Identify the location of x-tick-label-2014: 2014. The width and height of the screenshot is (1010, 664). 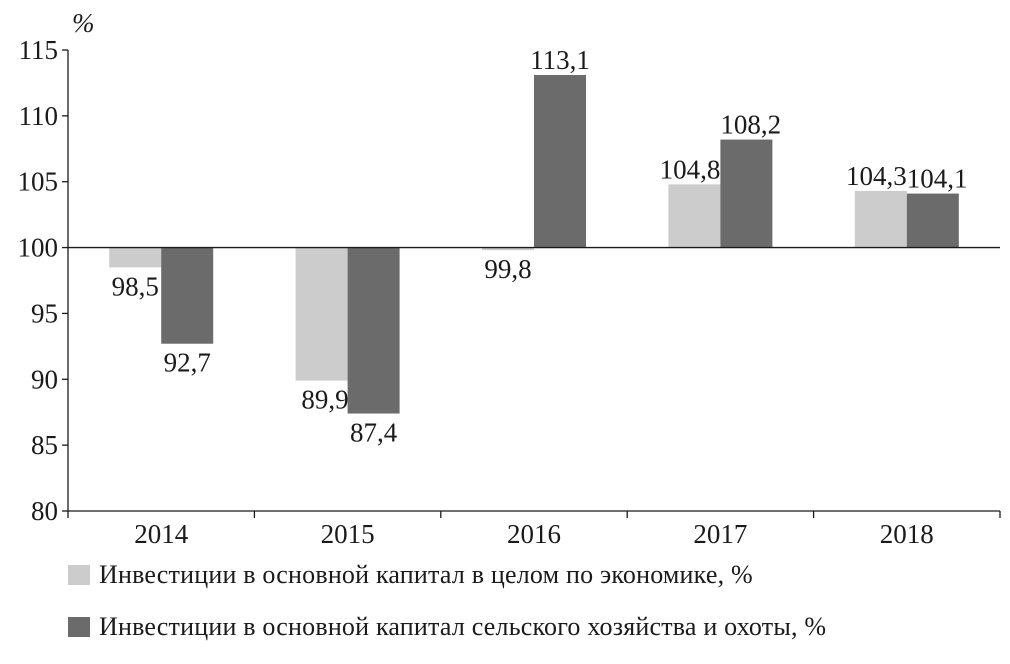
(161, 534).